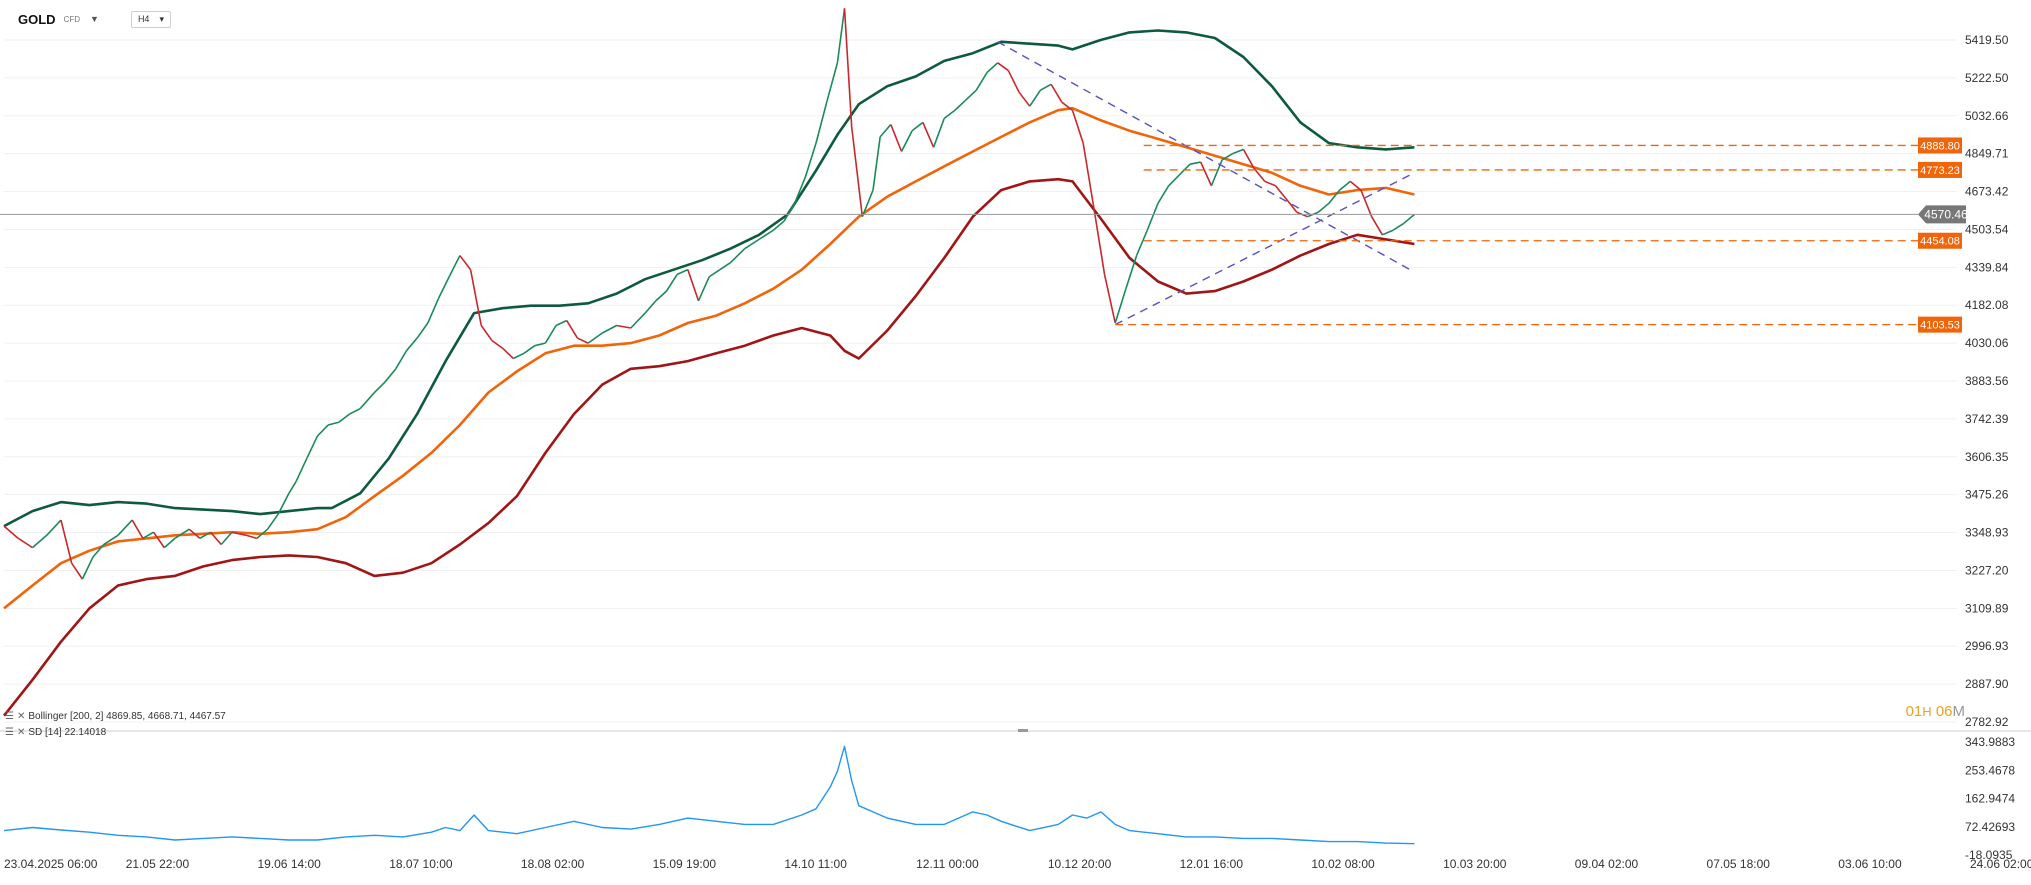 Image resolution: width=2031 pixels, height=885 pixels. I want to click on price-tick-label: 3606.35, so click(1987, 457).